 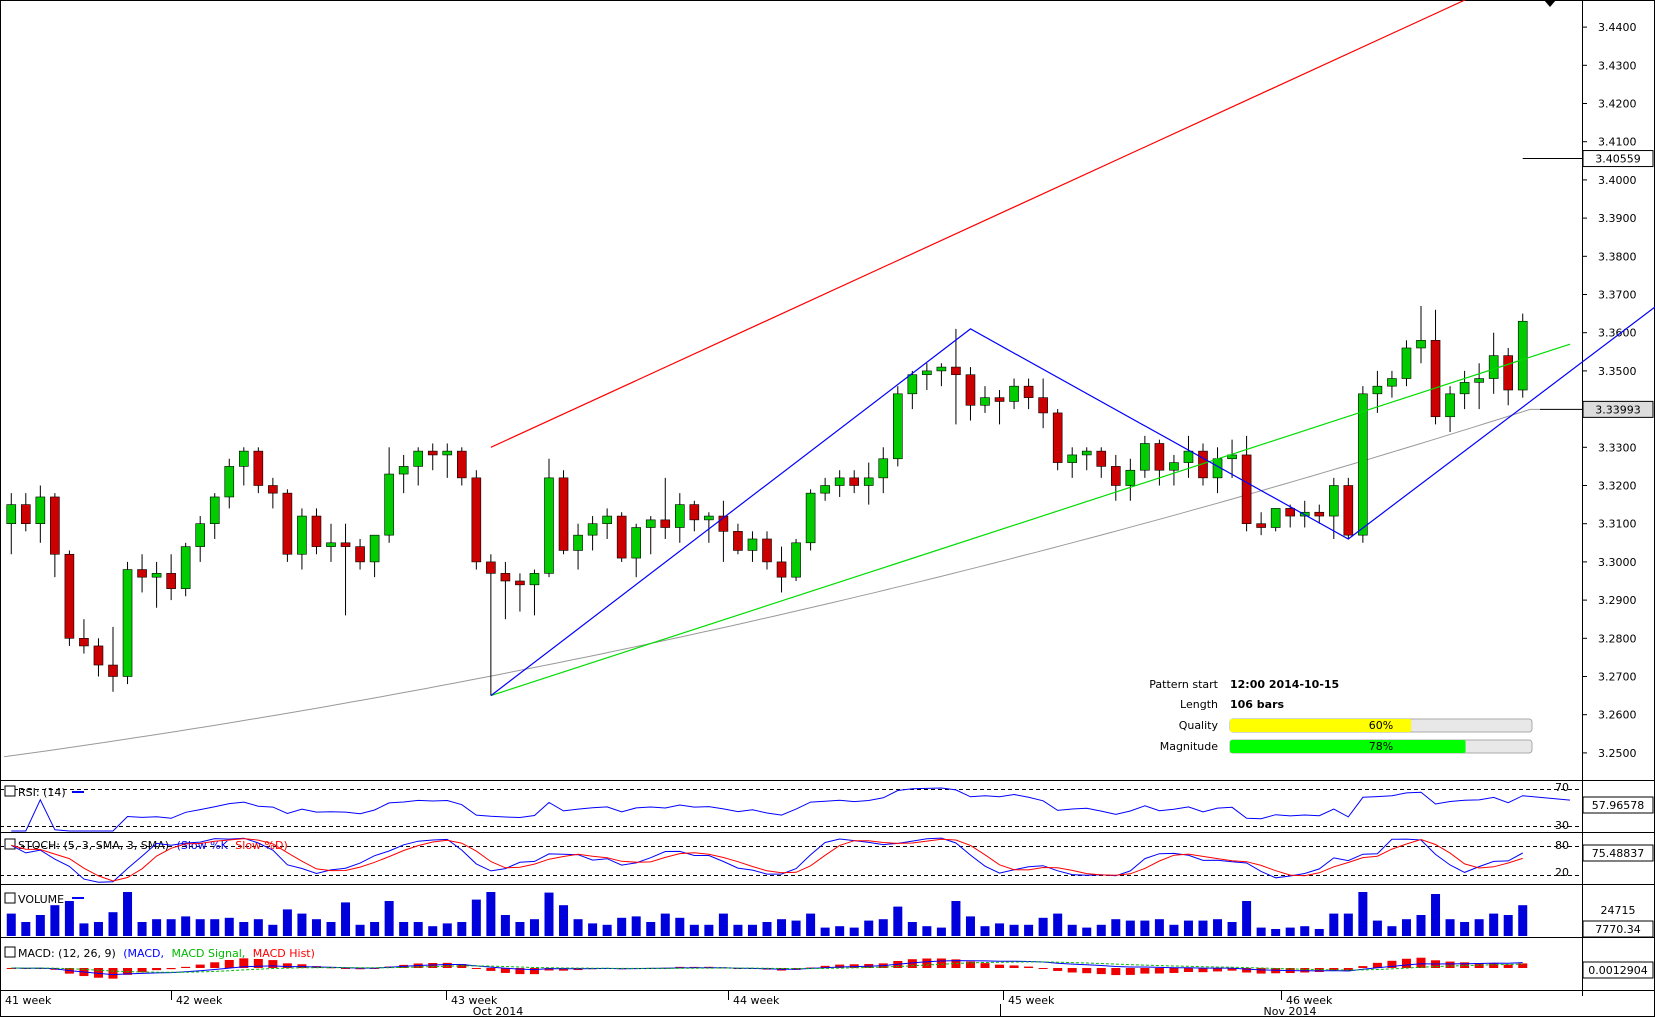 I want to click on price-tick-label: 3.2500, so click(x=1617, y=753).